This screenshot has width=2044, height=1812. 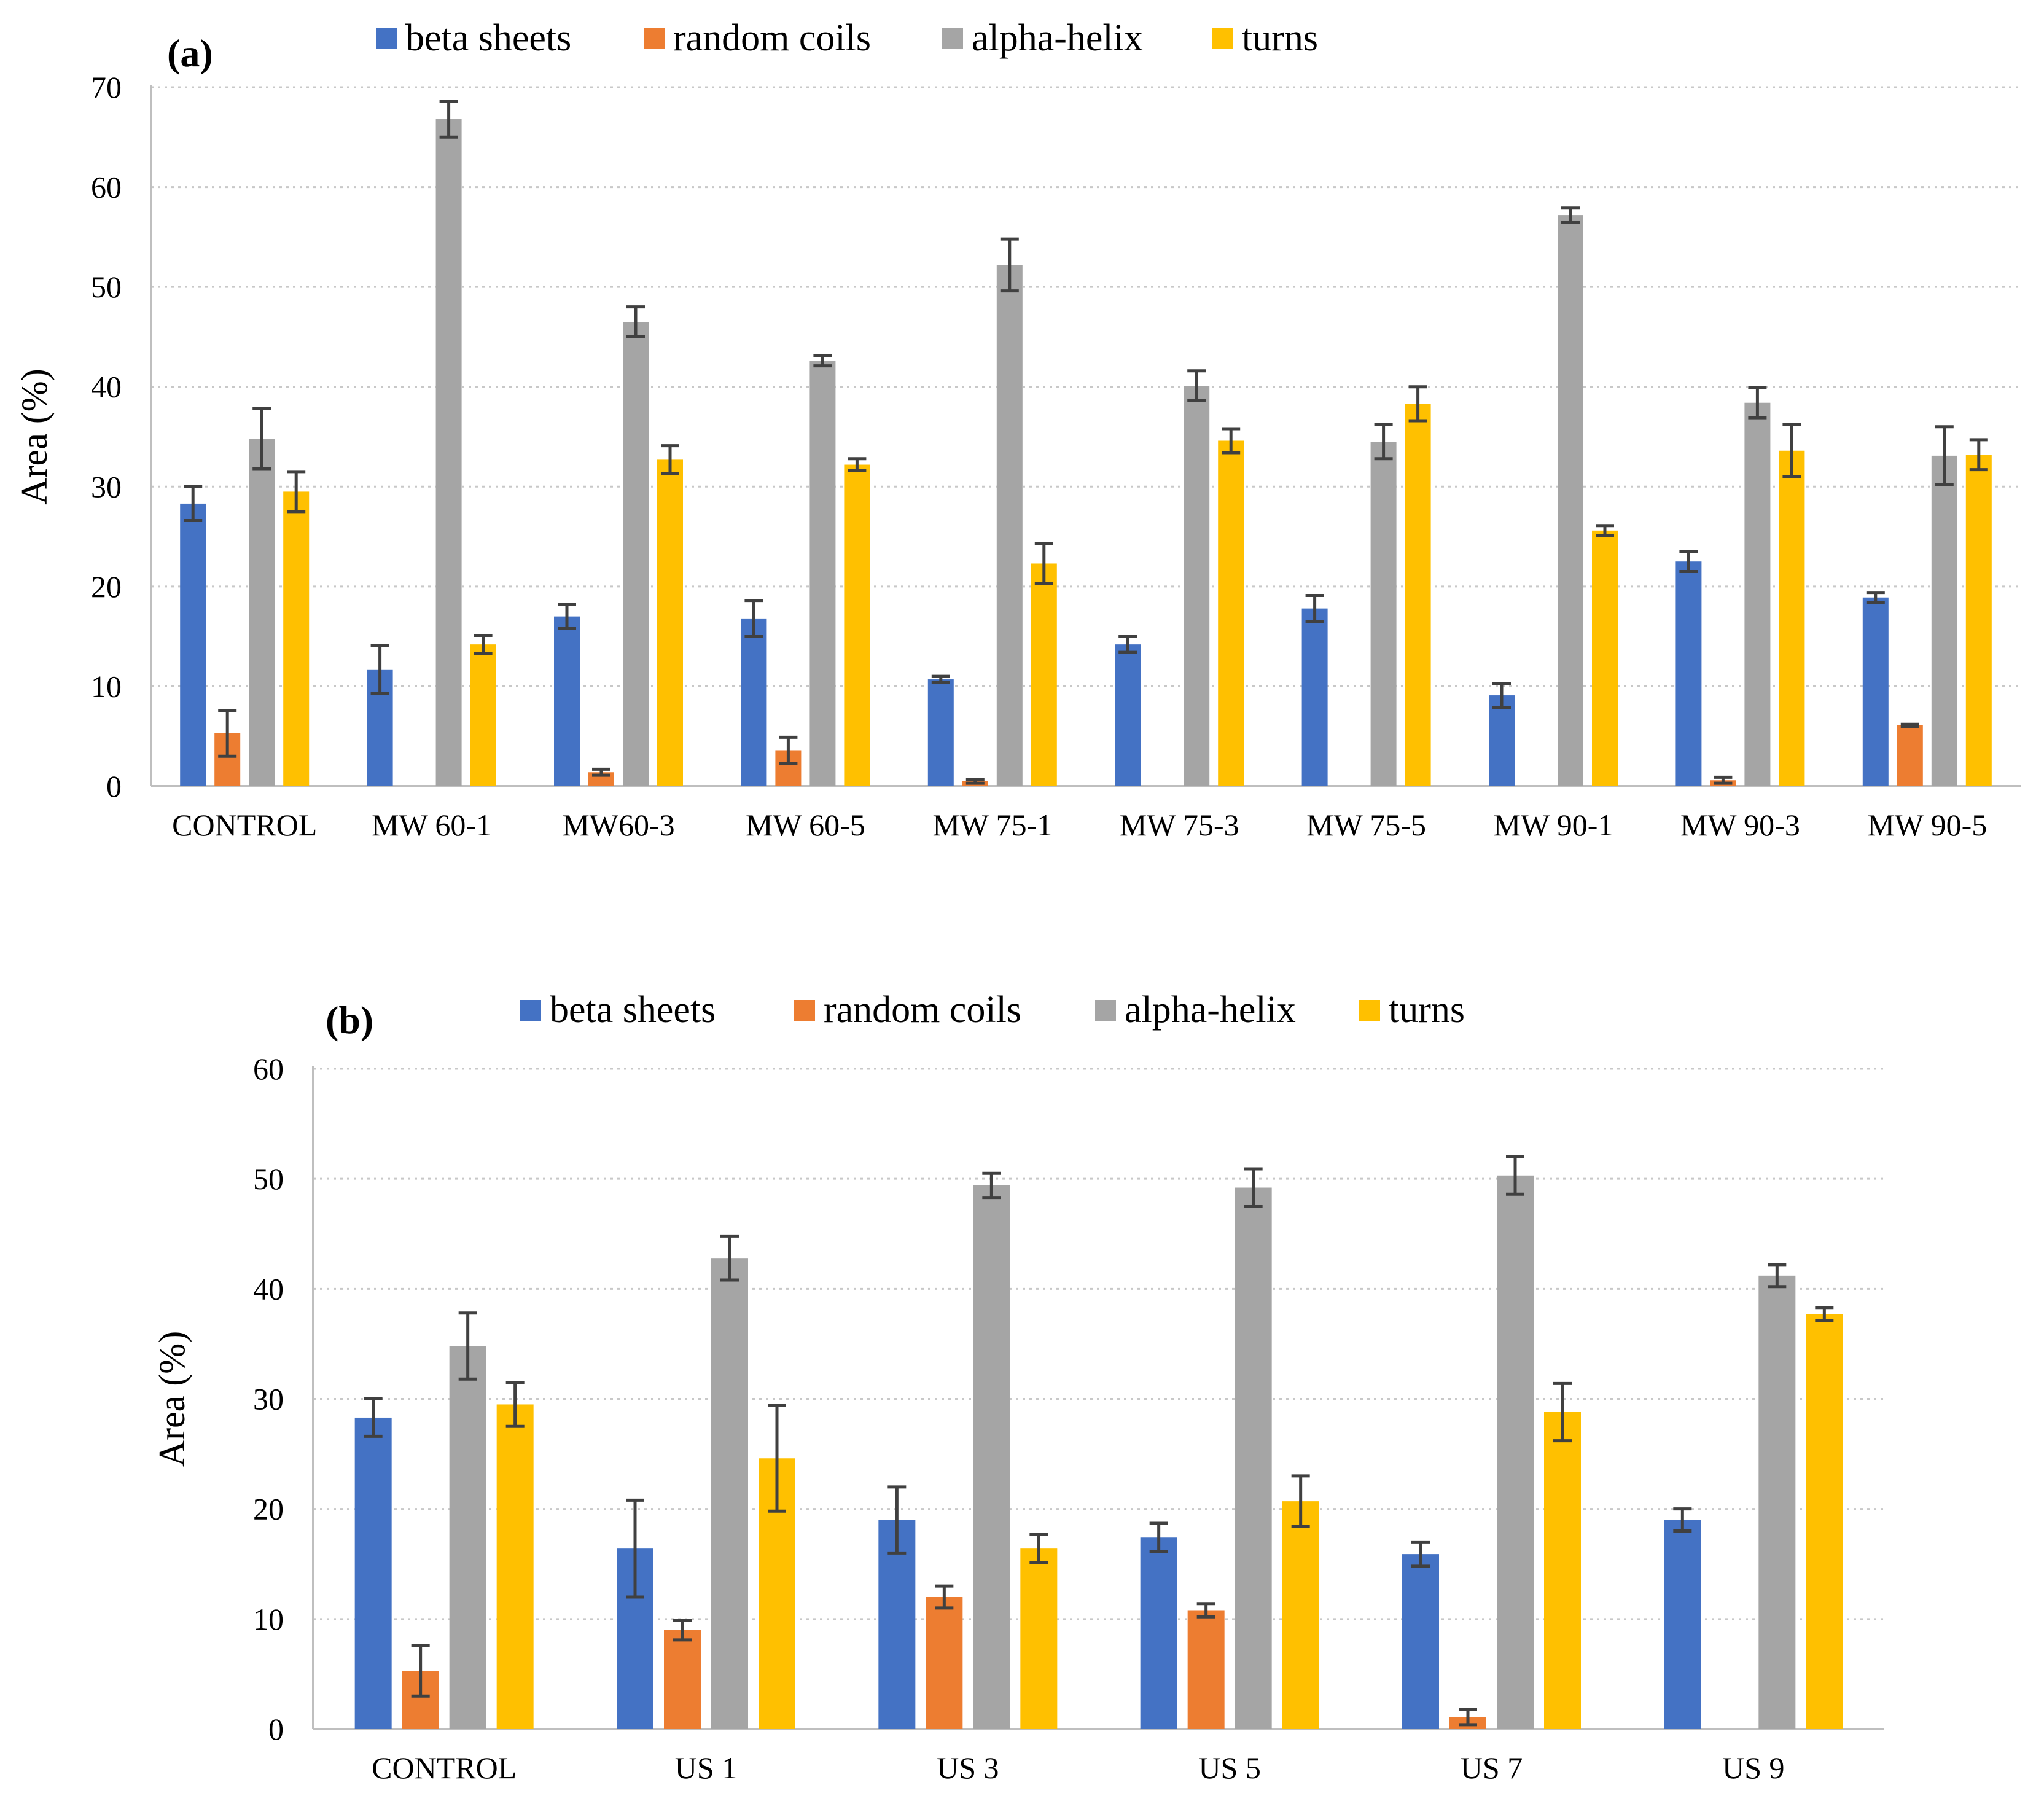 I want to click on x-category-label: US 5, so click(x=1229, y=1768).